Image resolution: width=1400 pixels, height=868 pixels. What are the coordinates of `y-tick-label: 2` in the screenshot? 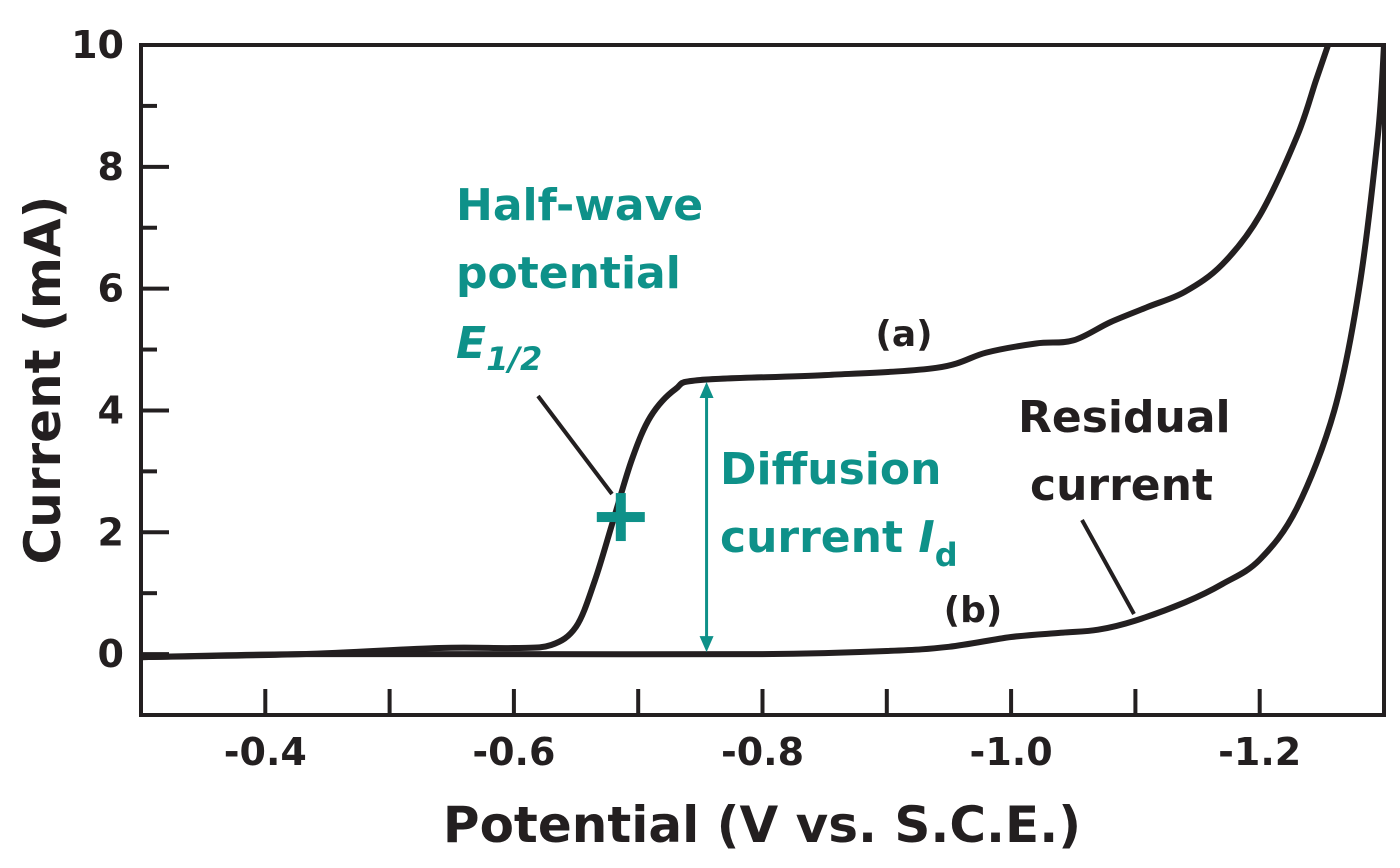 It's located at (111, 532).